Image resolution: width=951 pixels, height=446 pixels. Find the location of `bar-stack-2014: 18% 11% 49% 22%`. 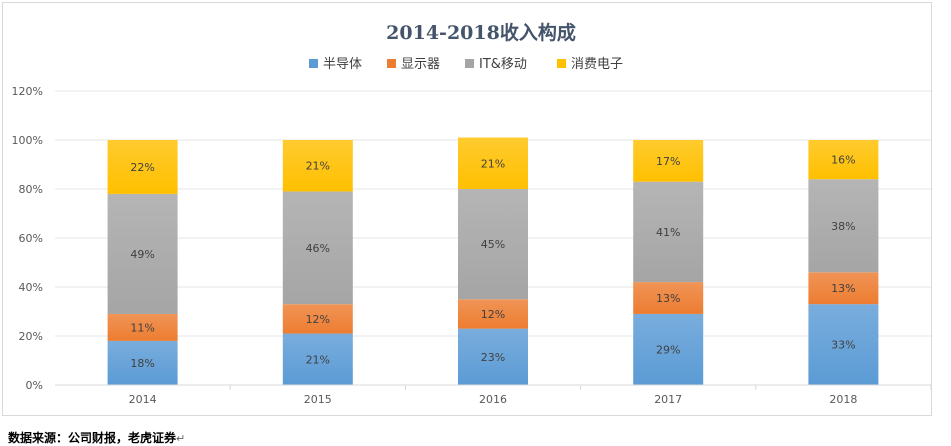

bar-stack-2014: 18% 11% 49% 22% is located at coordinates (142, 262).